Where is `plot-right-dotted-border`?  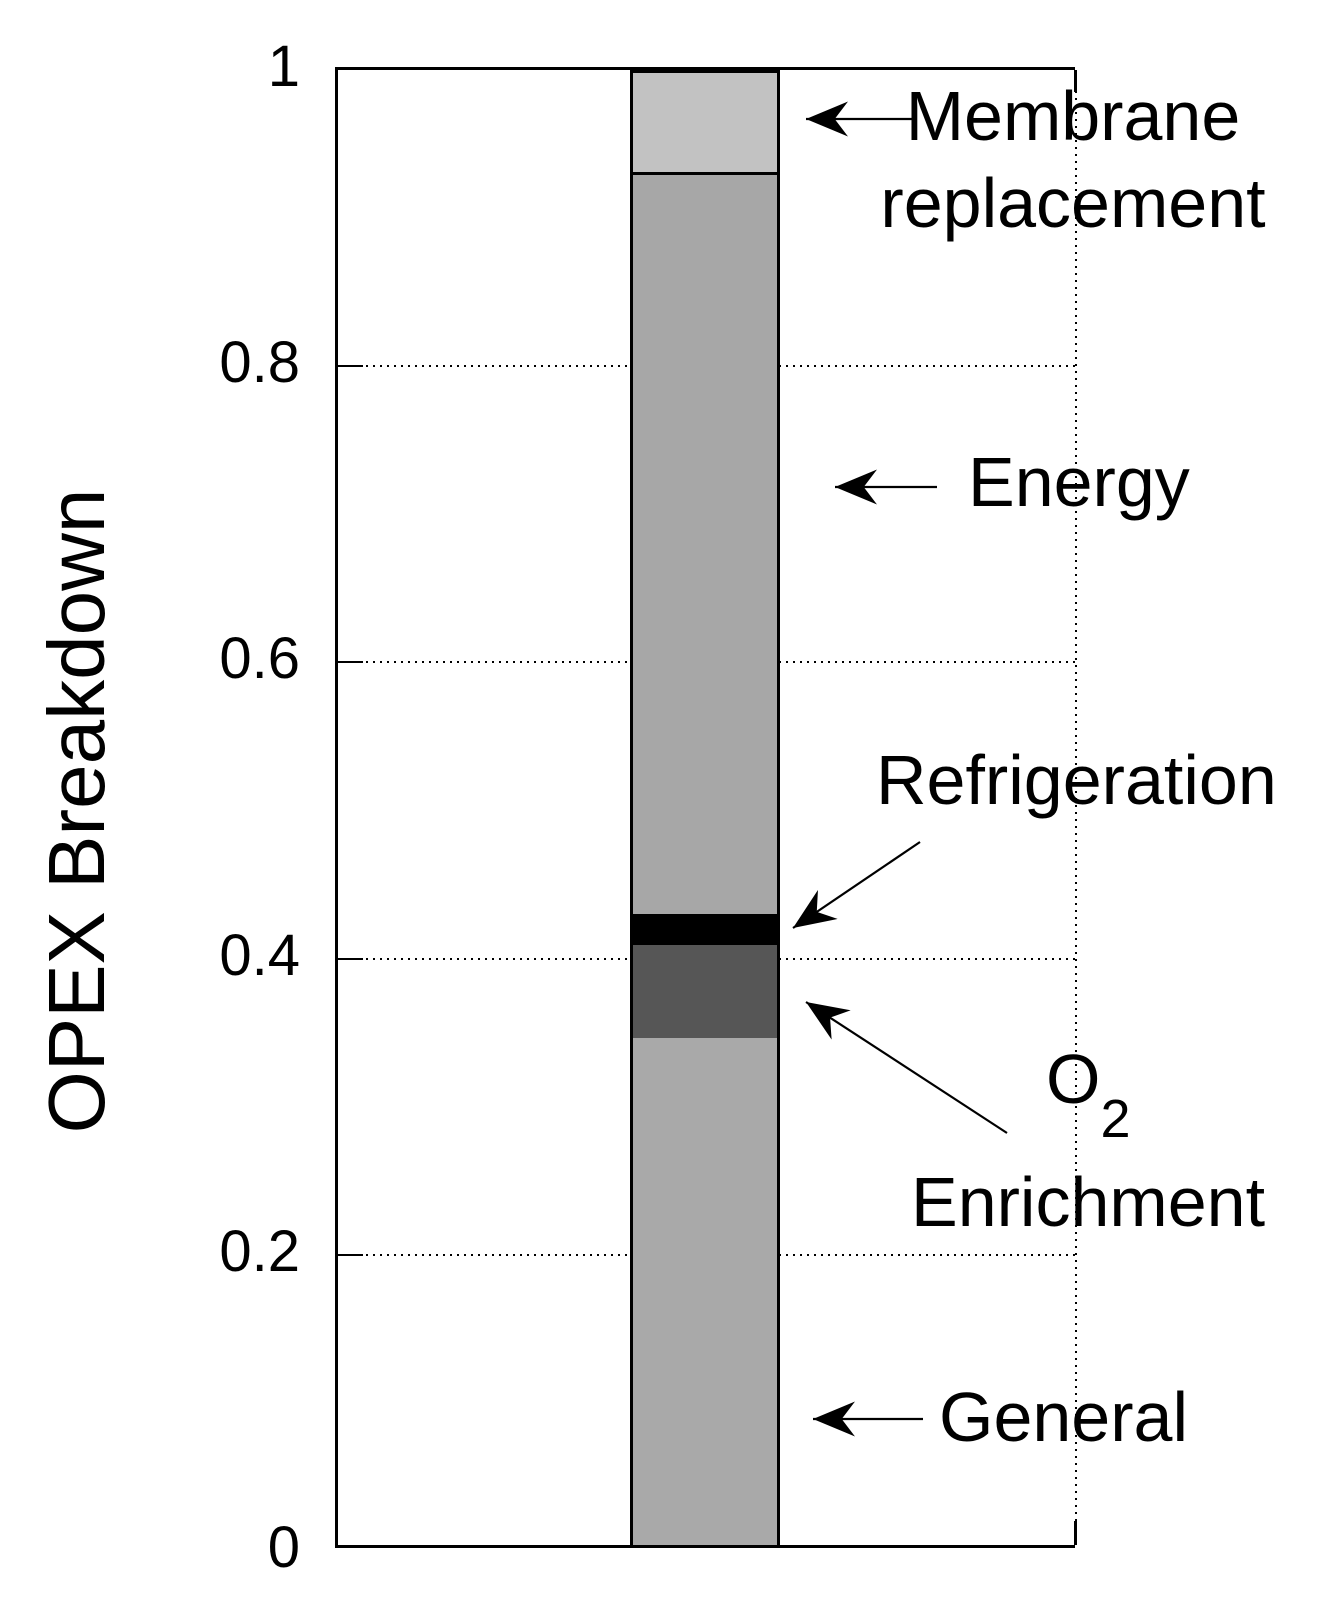 plot-right-dotted-border is located at coordinates (1076, 807).